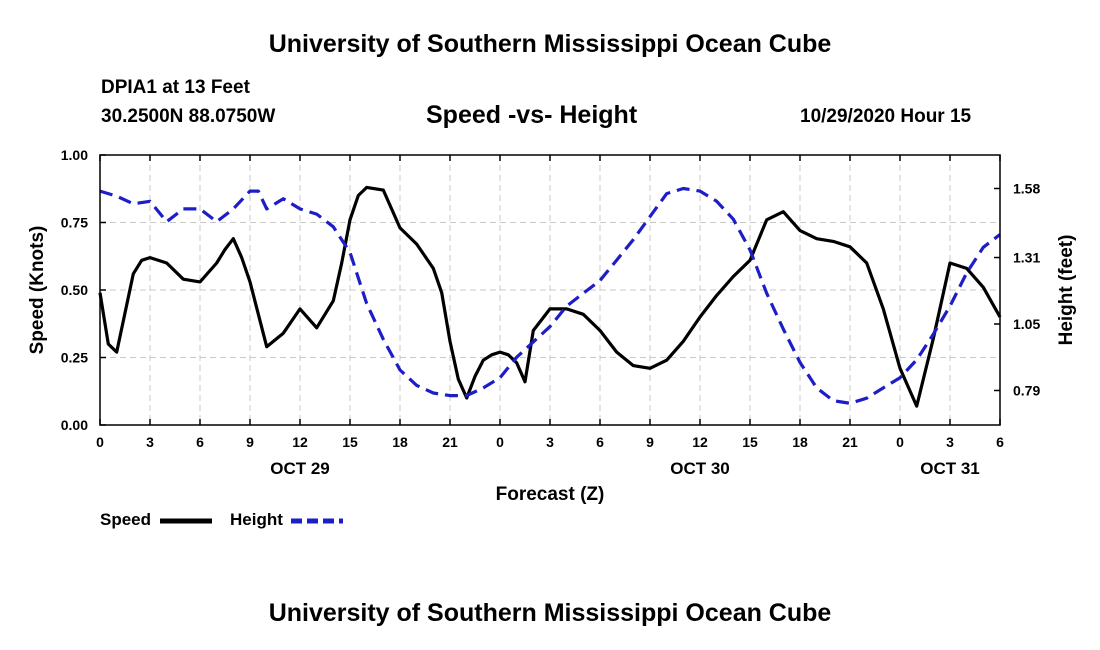 The width and height of the screenshot is (1100, 650). What do you see at coordinates (175, 87) in the screenshot?
I see `station-label: DPIA1 at 13 Feet` at bounding box center [175, 87].